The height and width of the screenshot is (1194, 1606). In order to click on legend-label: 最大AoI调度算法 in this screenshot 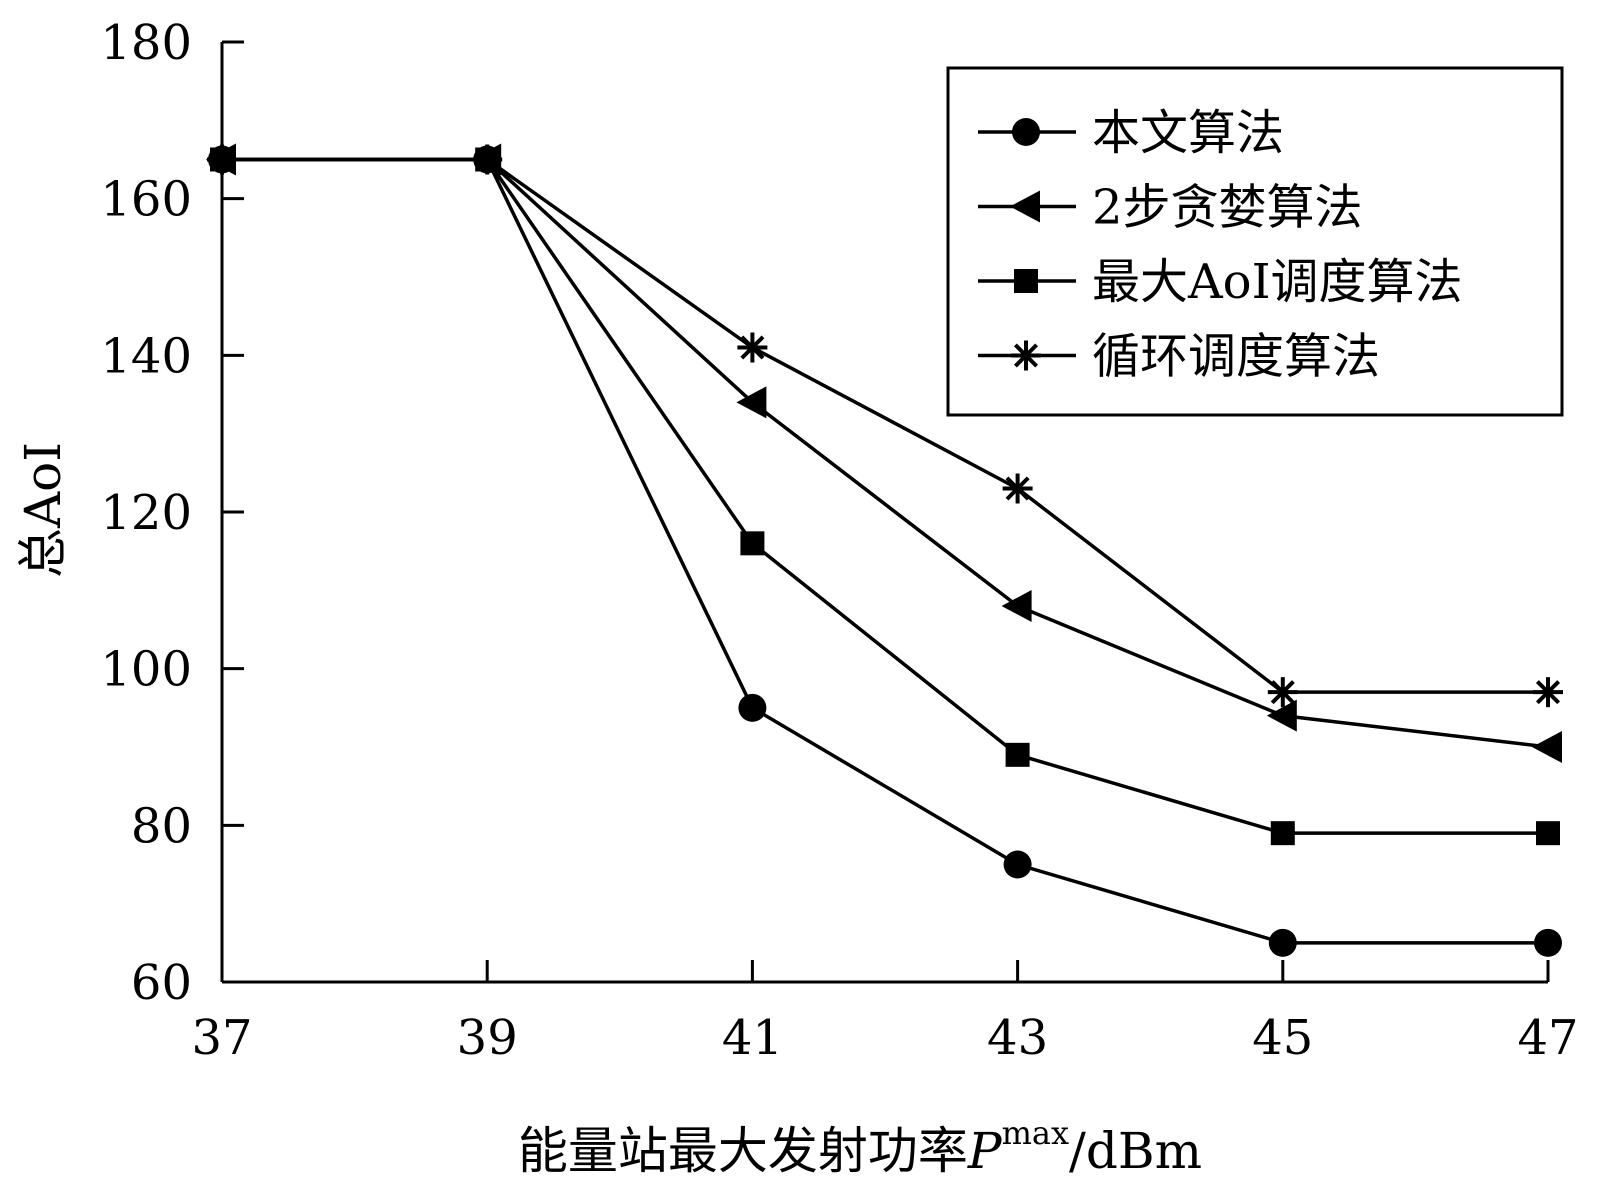, I will do `click(1277, 282)`.